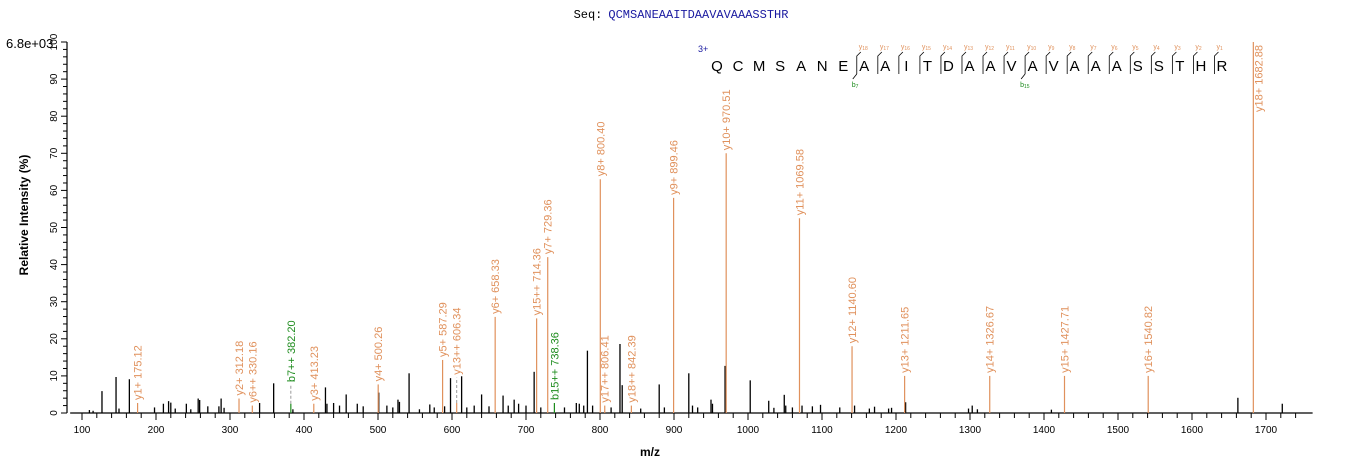 The height and width of the screenshot is (473, 1362). What do you see at coordinates (853, 310) in the screenshot?
I see `peak-label: y12+ 1140.60` at bounding box center [853, 310].